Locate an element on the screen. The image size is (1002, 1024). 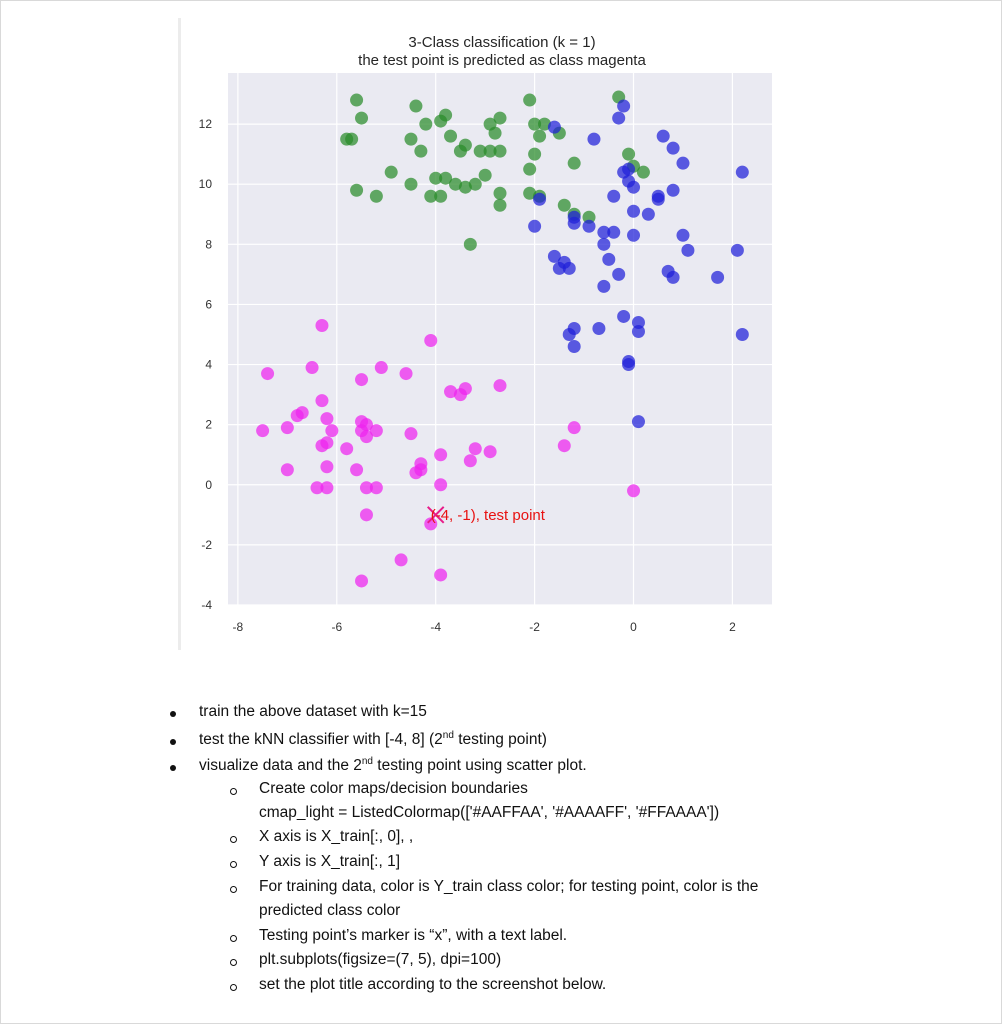
x-tick-label: 0 is located at coordinates (633, 627).